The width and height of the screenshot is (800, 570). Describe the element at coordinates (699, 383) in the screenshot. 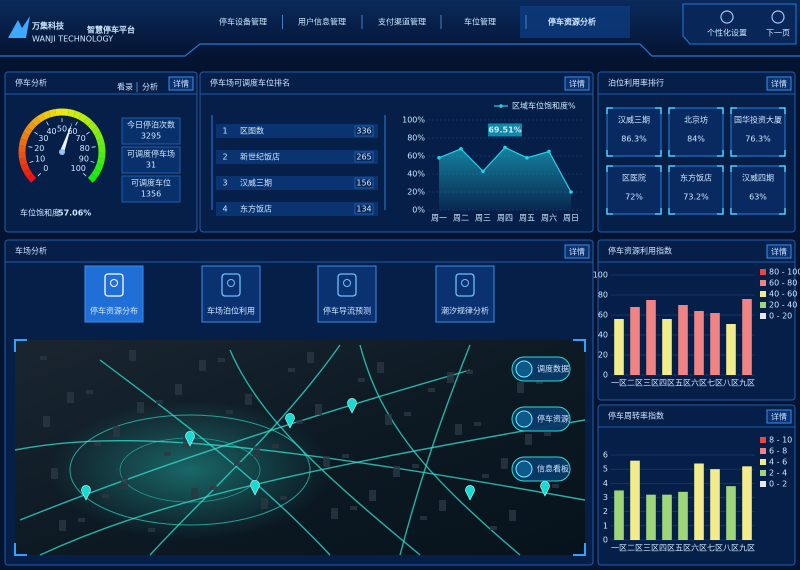

I see `x-tick-label: 六区` at that location.